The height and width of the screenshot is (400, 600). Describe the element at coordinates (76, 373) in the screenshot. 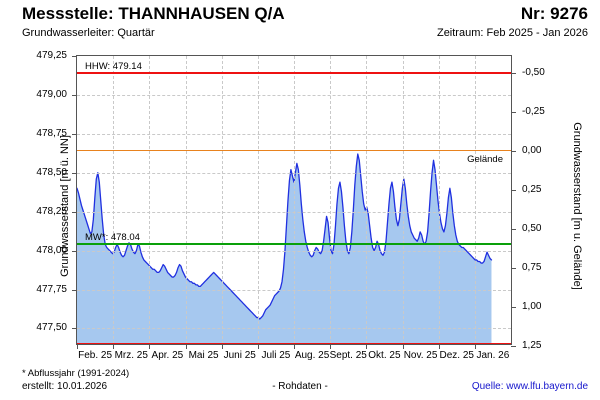

I see `footnote-abflussjahr: * Abflussjahr (1991-2024)` at that location.